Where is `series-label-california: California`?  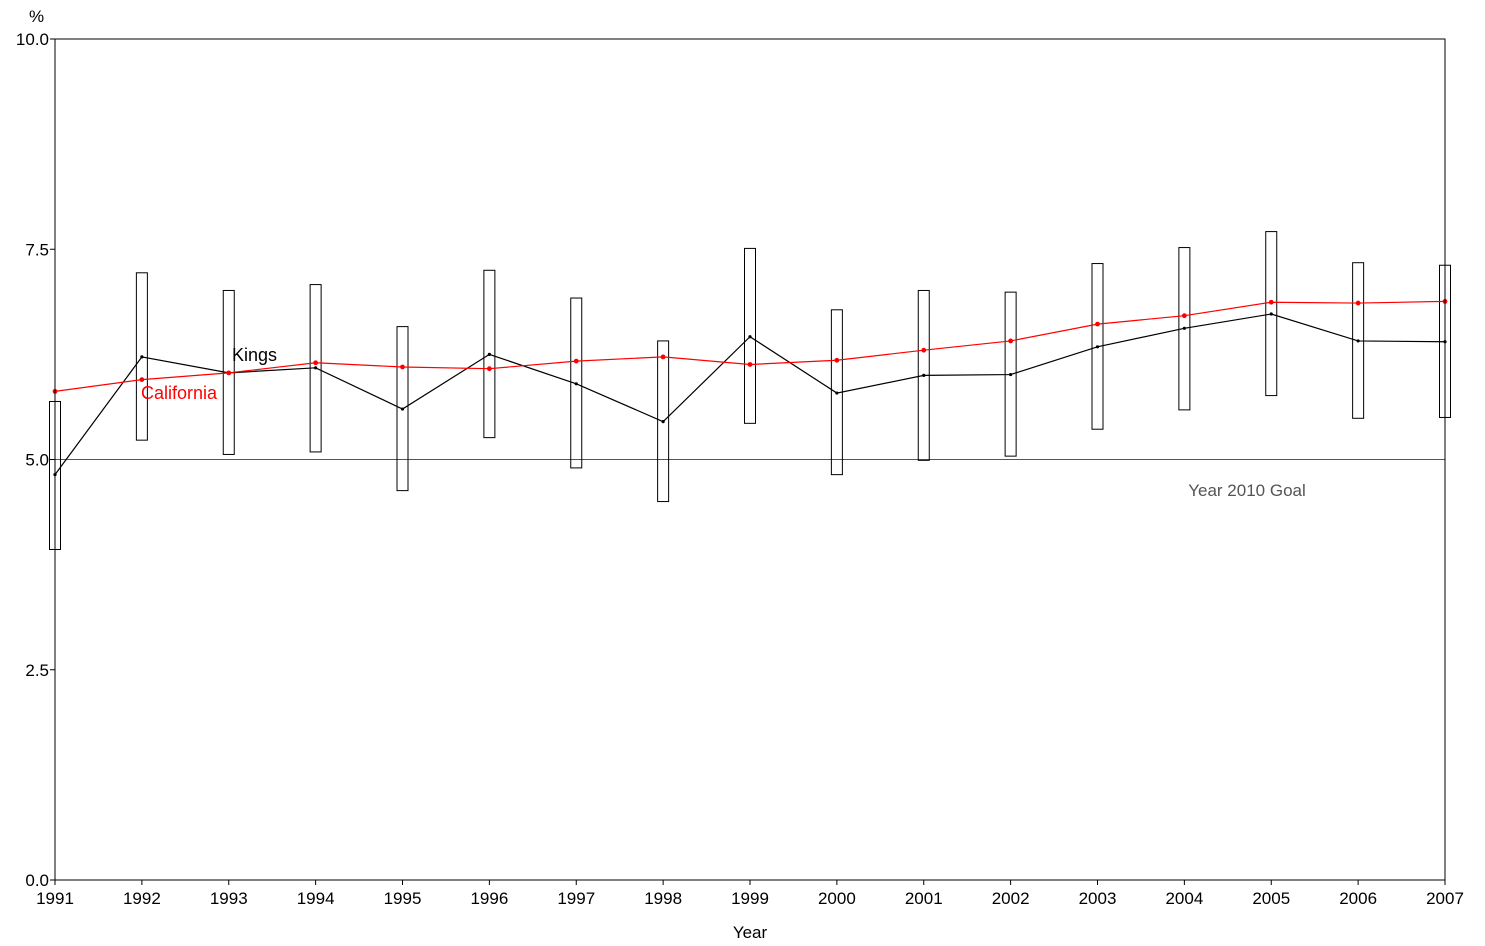 series-label-california: California is located at coordinates (179, 393).